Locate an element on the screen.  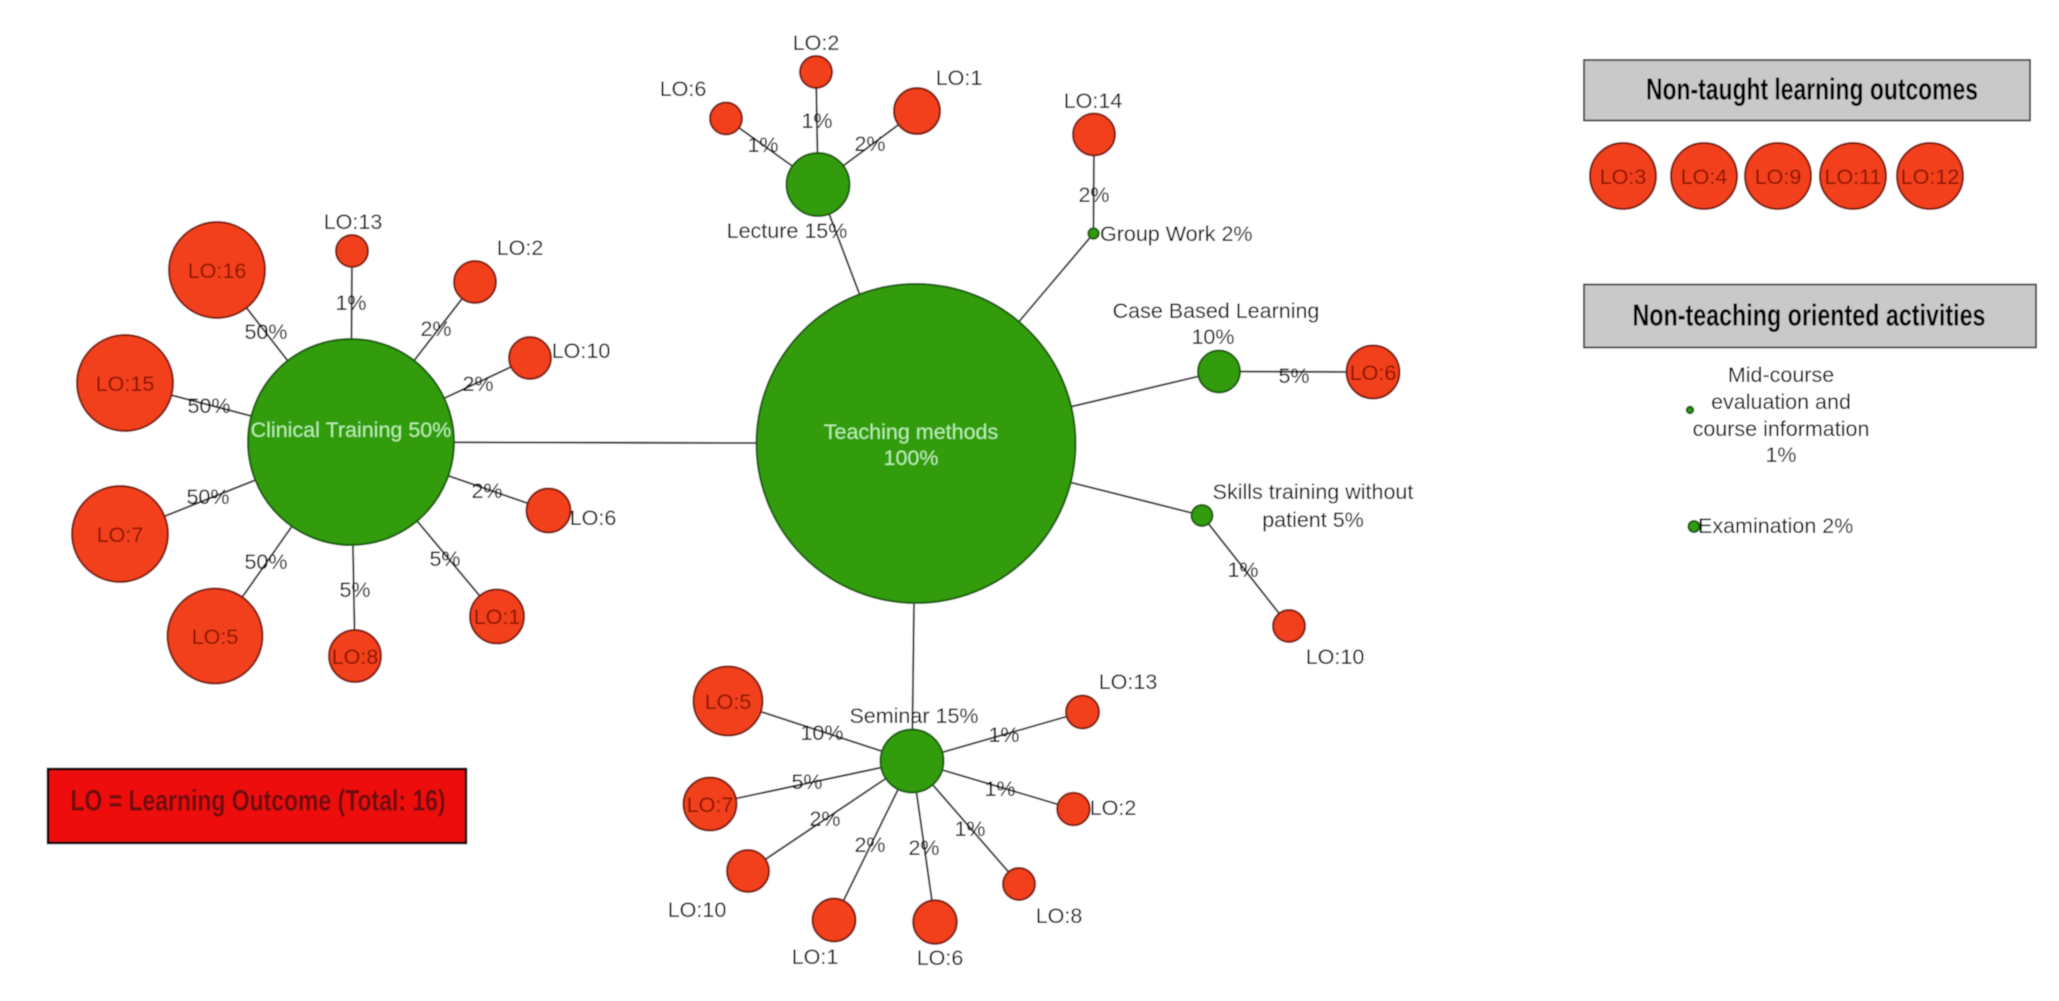
svg-text: Skills training without is located at coordinates (1313, 492).